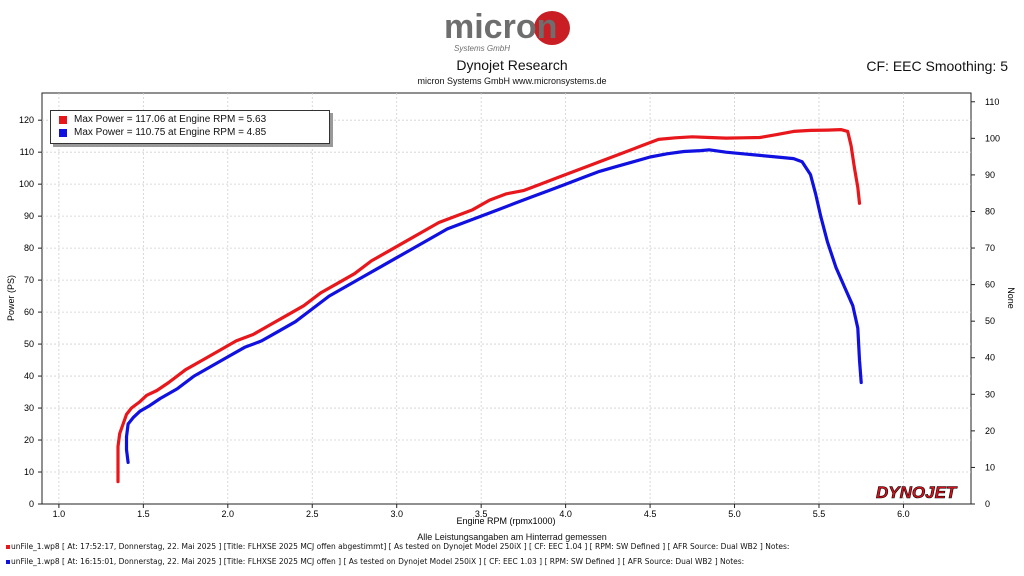  I want to click on y2-tick-label: 110, so click(992, 102).